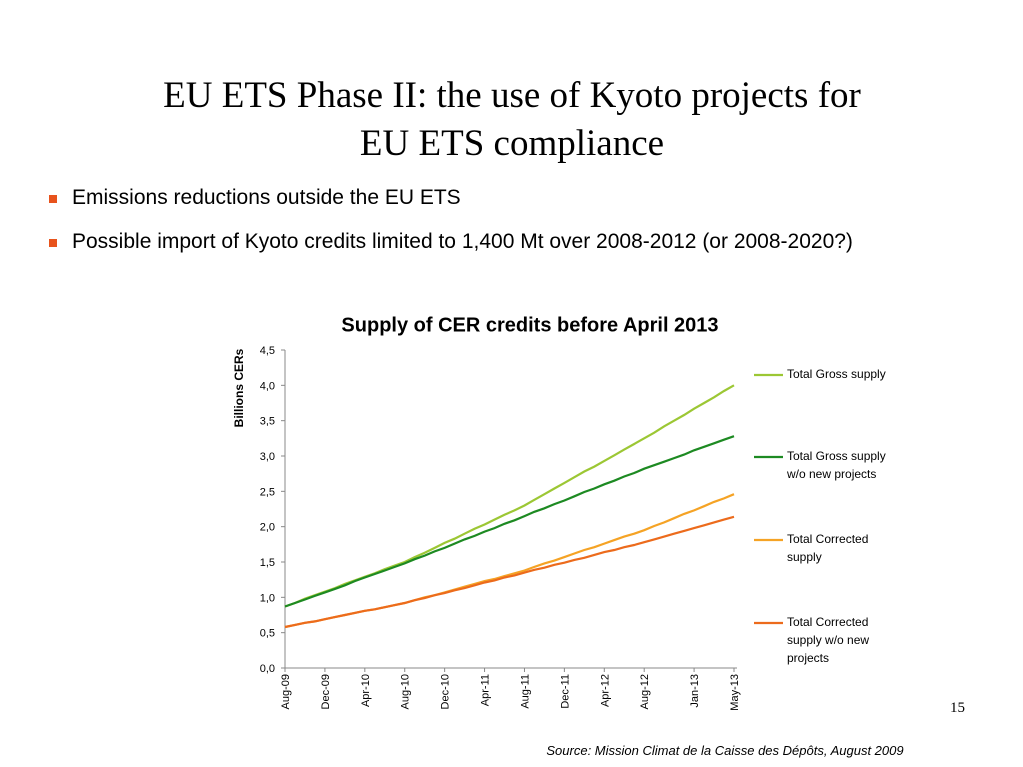 The height and width of the screenshot is (767, 1023). What do you see at coordinates (267, 492) in the screenshot?
I see `y-tick-label: 2,5` at bounding box center [267, 492].